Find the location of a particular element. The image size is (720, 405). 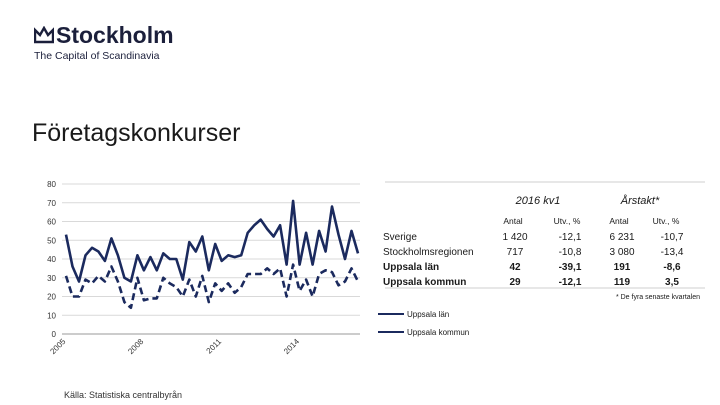

y-tick-label: 10 is located at coordinates (51, 315).